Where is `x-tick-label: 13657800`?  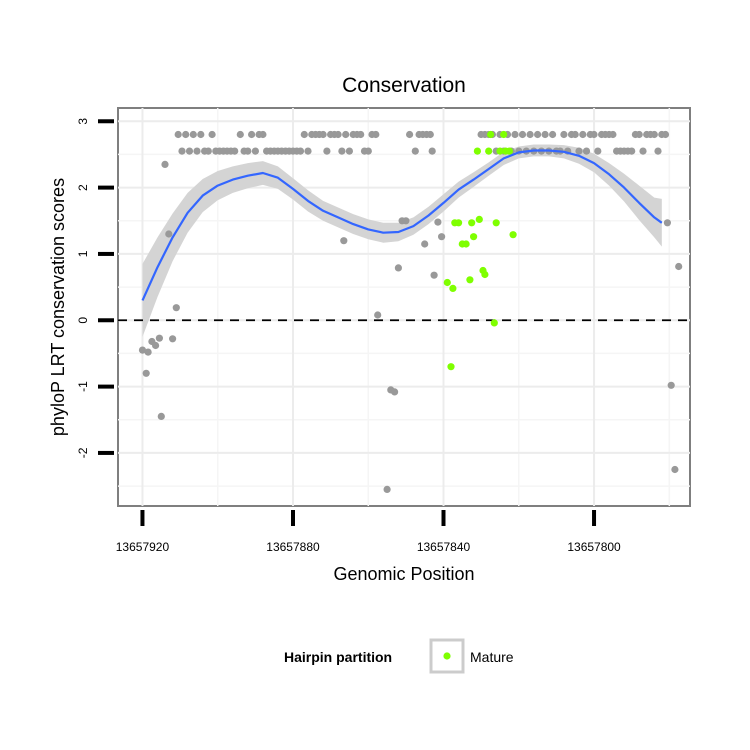
x-tick-label: 13657800 is located at coordinates (594, 547).